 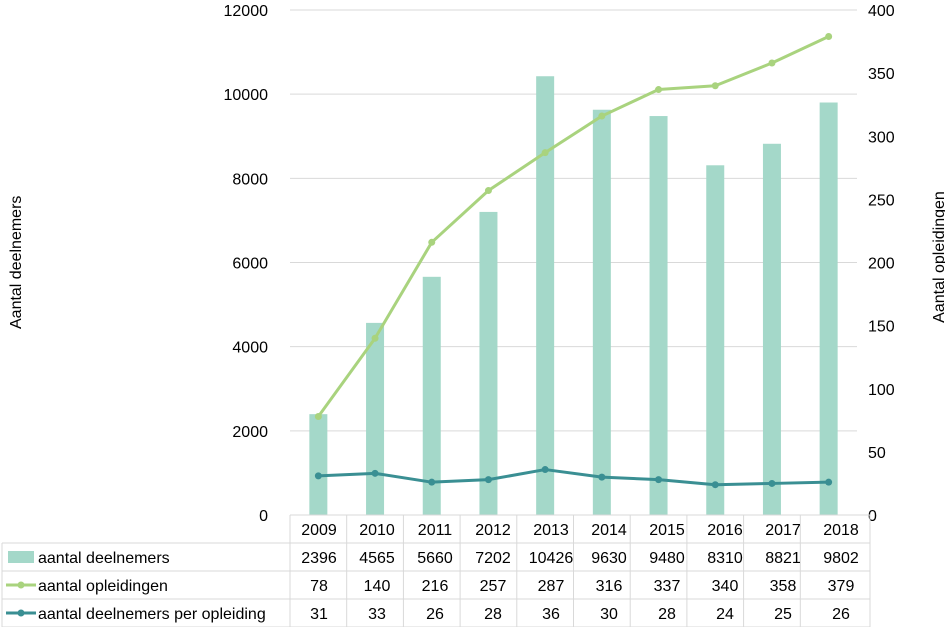 I want to click on legend-label: aantal deelnemers per opleiding, so click(x=152, y=614).